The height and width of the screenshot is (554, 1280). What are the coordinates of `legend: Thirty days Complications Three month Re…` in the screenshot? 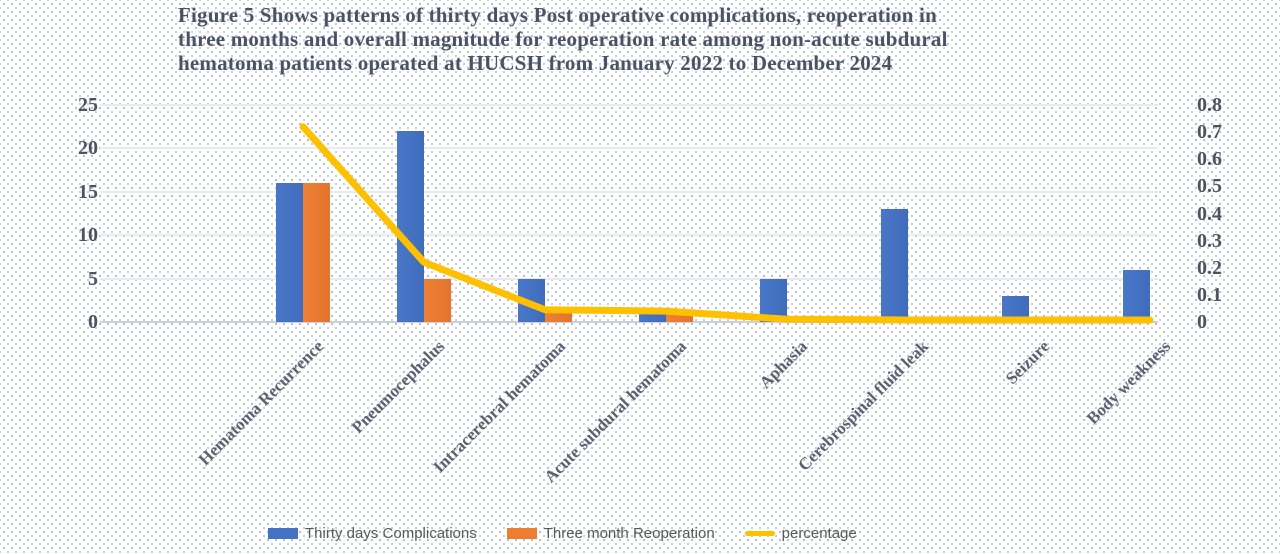 It's located at (562, 533).